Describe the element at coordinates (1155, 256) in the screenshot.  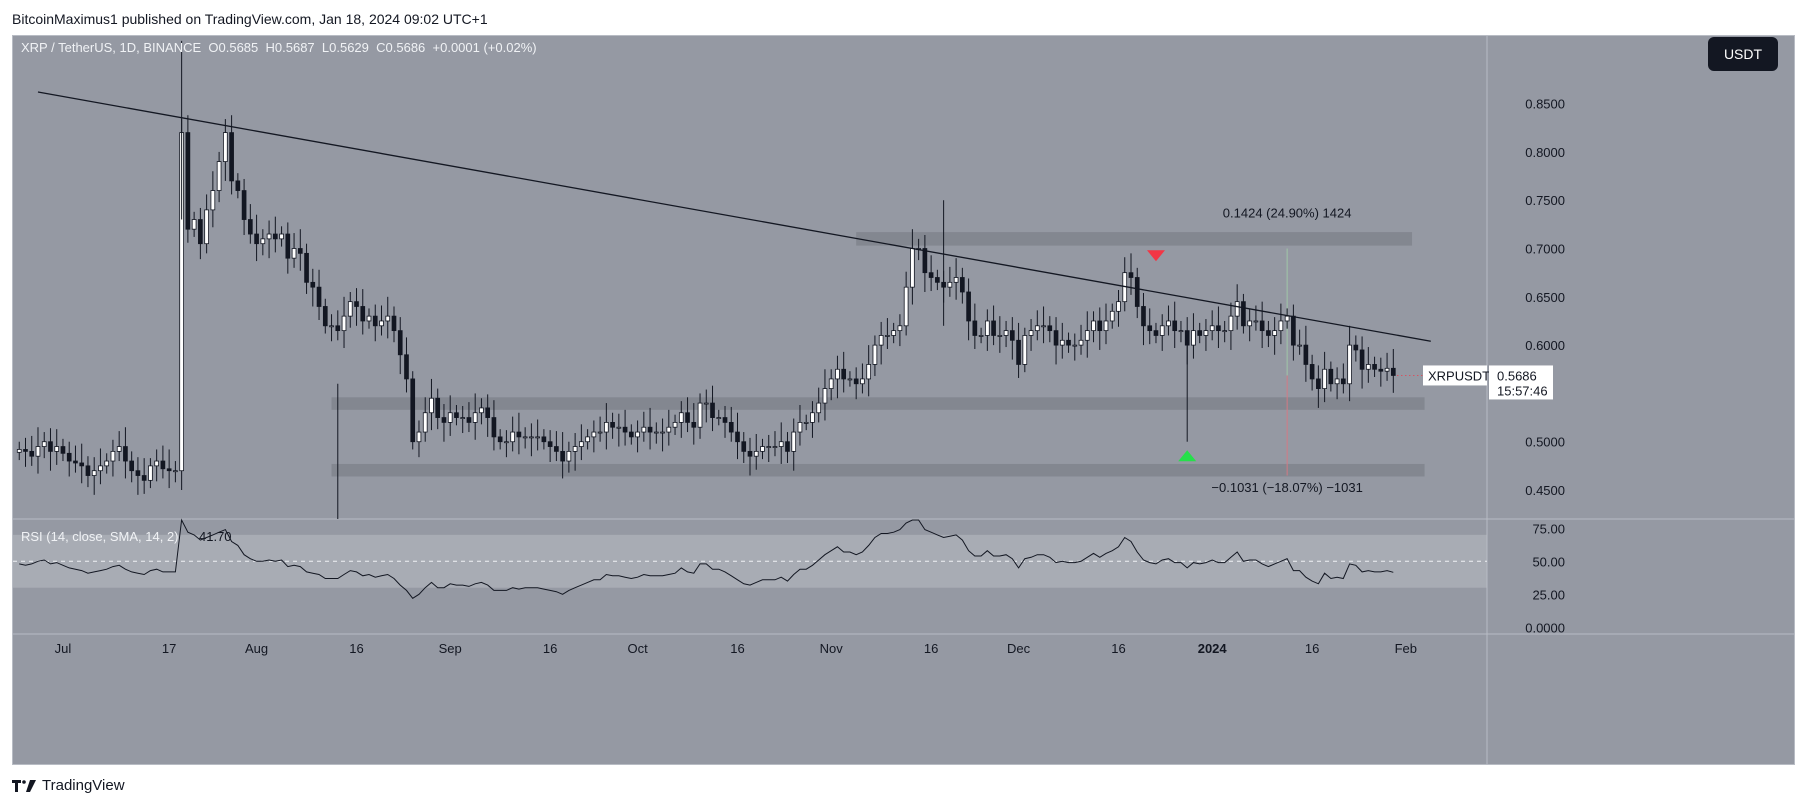
I see `red-marker` at that location.